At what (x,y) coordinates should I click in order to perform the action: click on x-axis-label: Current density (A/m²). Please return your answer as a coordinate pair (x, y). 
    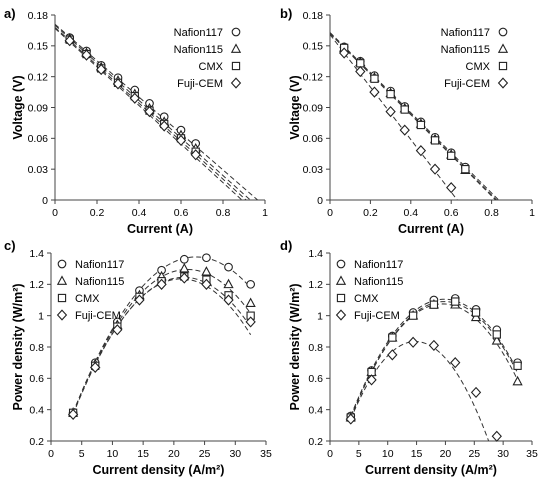
    Looking at the image, I should click on (431, 470).